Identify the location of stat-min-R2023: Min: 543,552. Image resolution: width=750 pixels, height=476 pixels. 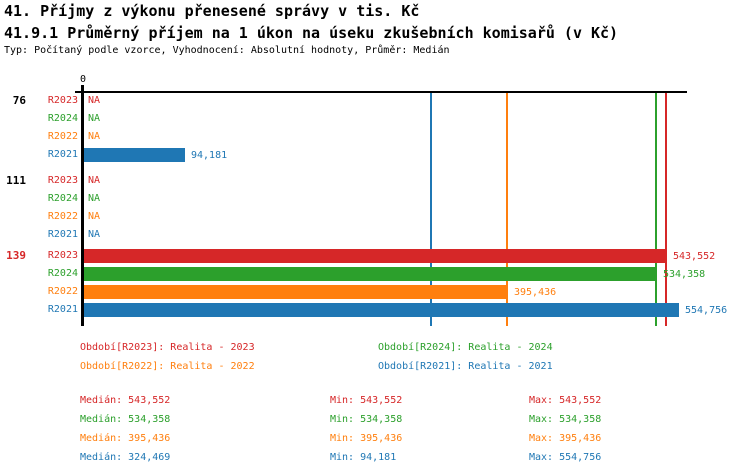
(366, 400).